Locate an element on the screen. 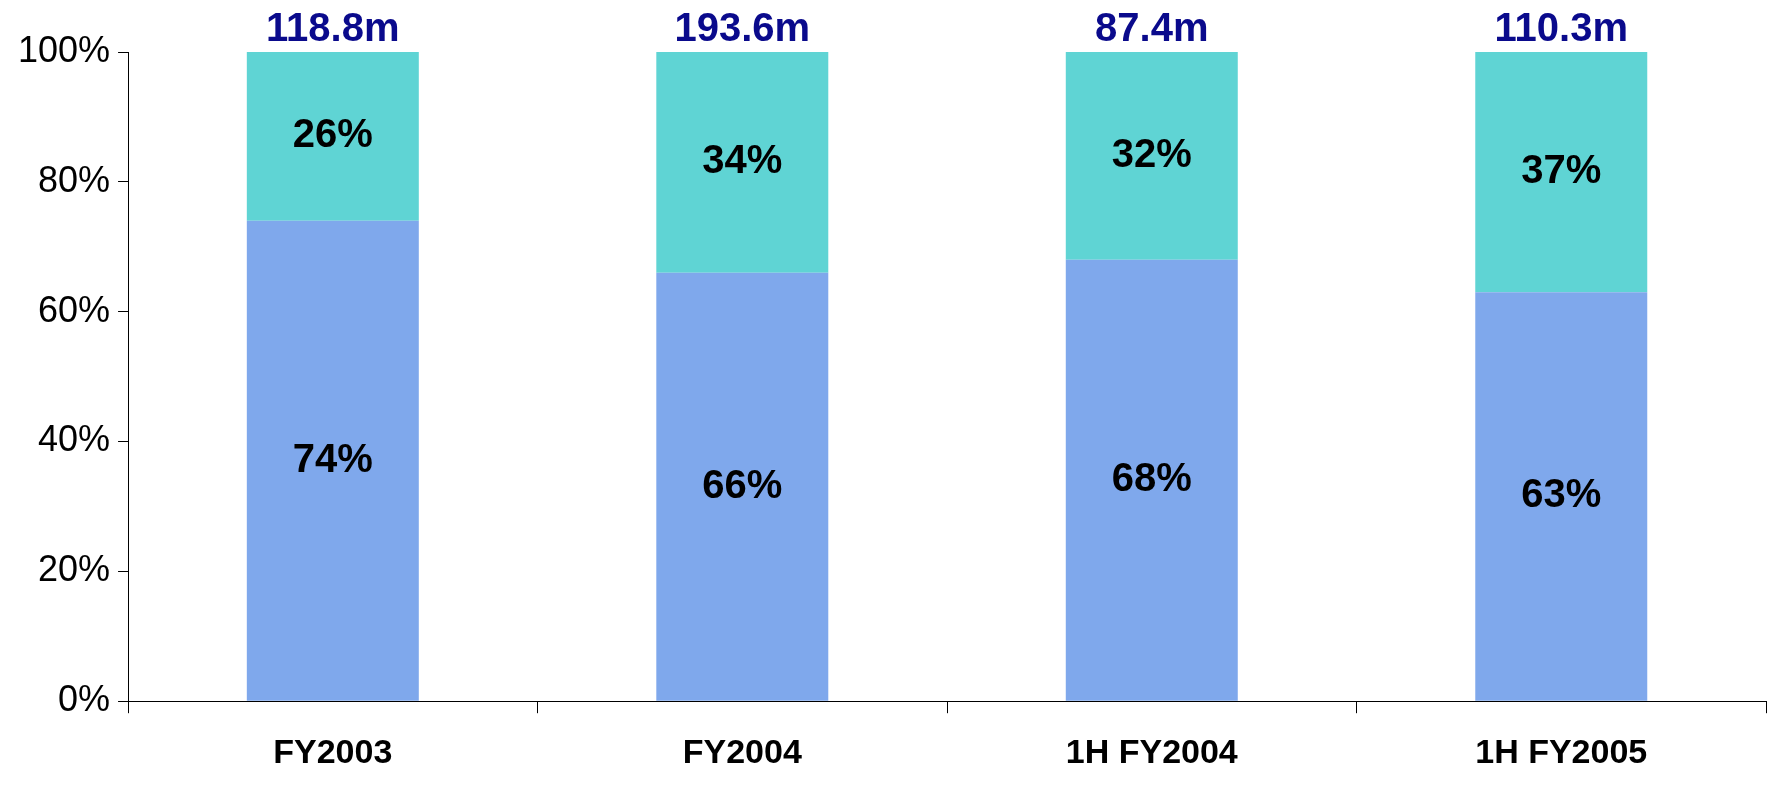  y-tick-label: 60% is located at coordinates (74, 309).